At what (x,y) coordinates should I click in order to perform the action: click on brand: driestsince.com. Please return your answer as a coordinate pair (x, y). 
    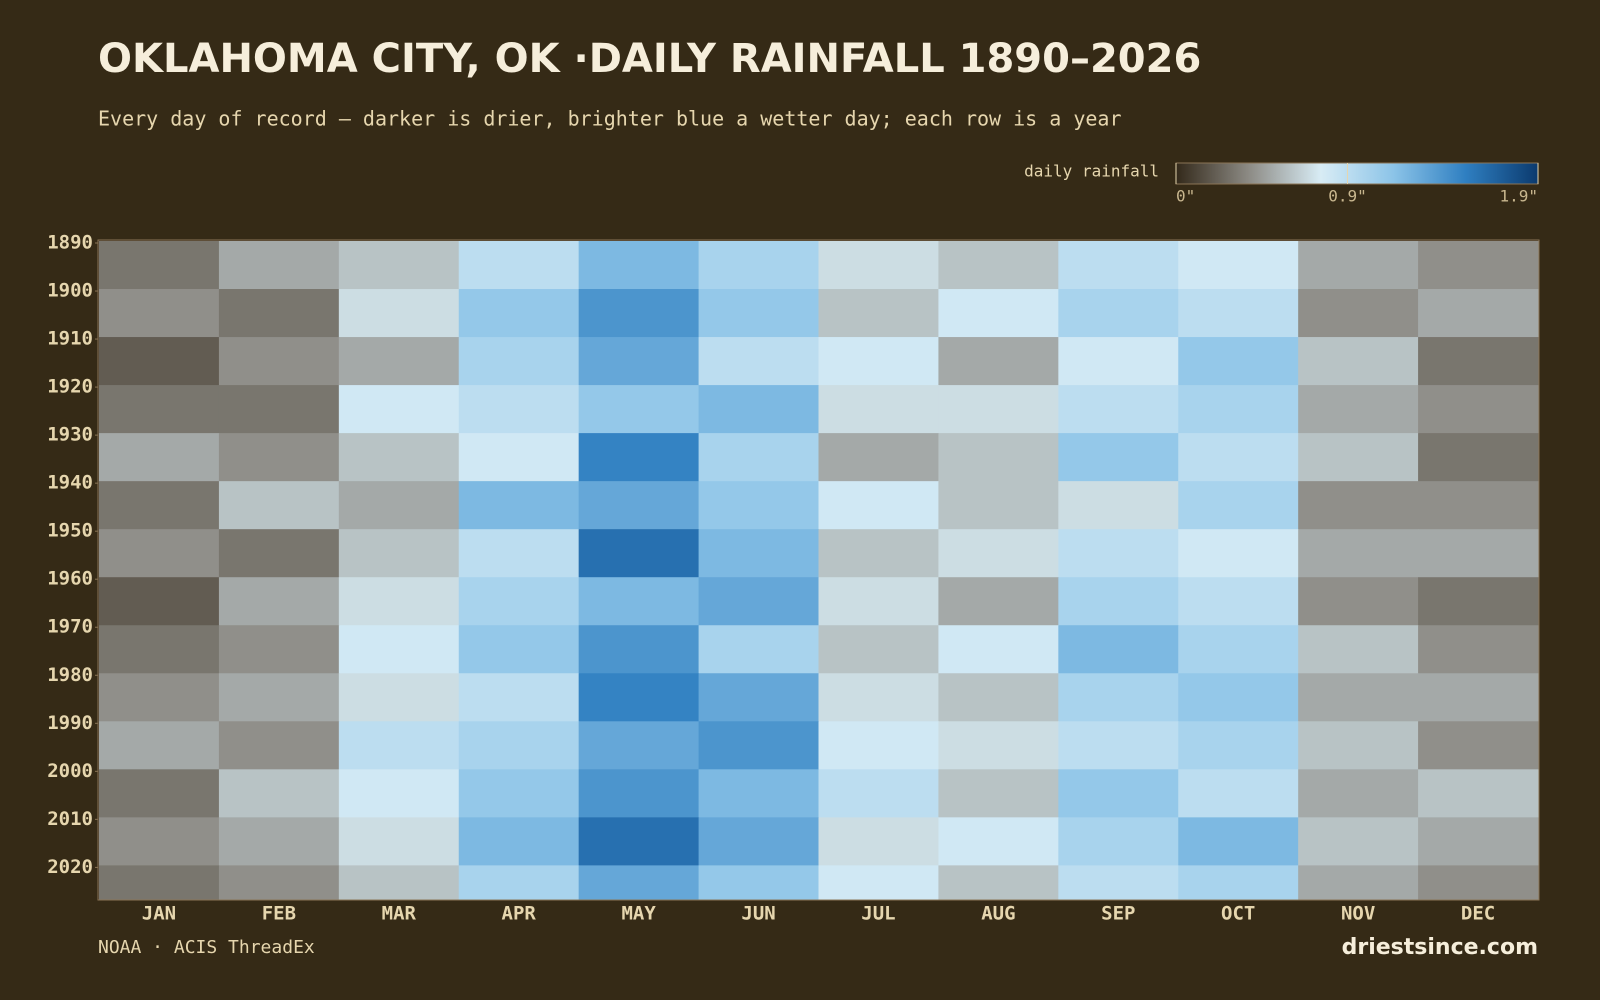
    Looking at the image, I should click on (1440, 947).